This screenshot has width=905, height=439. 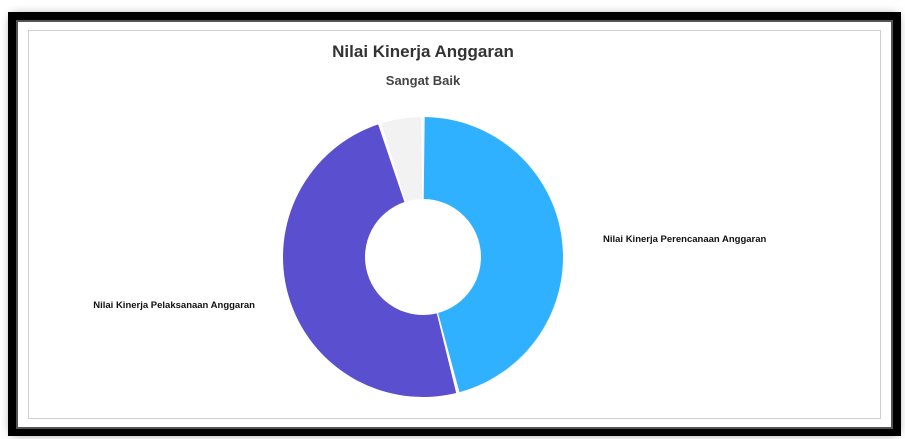 I want to click on chart-title: Nilai Kinerja Anggaran, so click(x=423, y=51).